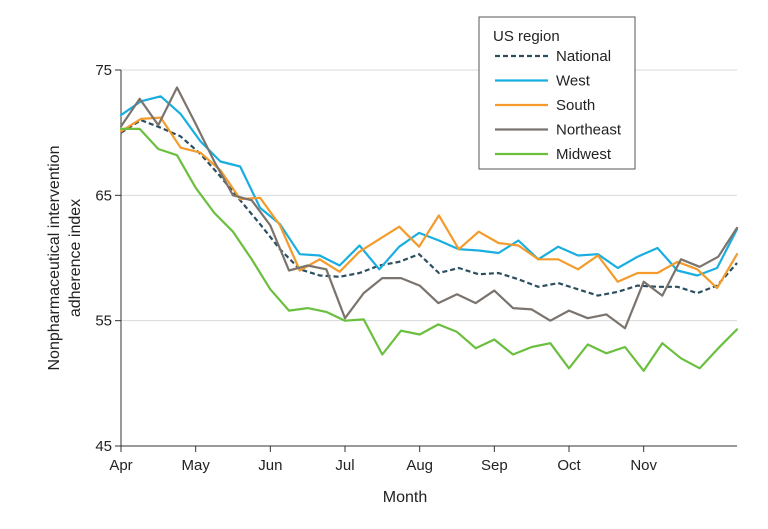 Image resolution: width=768 pixels, height=529 pixels. I want to click on legend-label-south: South, so click(575, 105).